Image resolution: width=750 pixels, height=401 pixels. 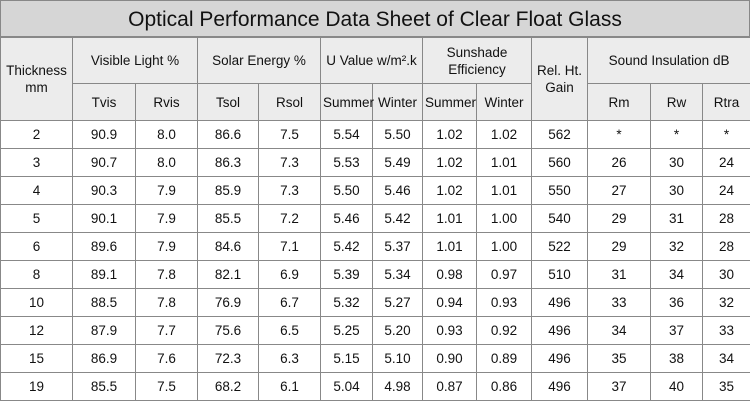 I want to click on cell: 5.37, so click(x=398, y=247).